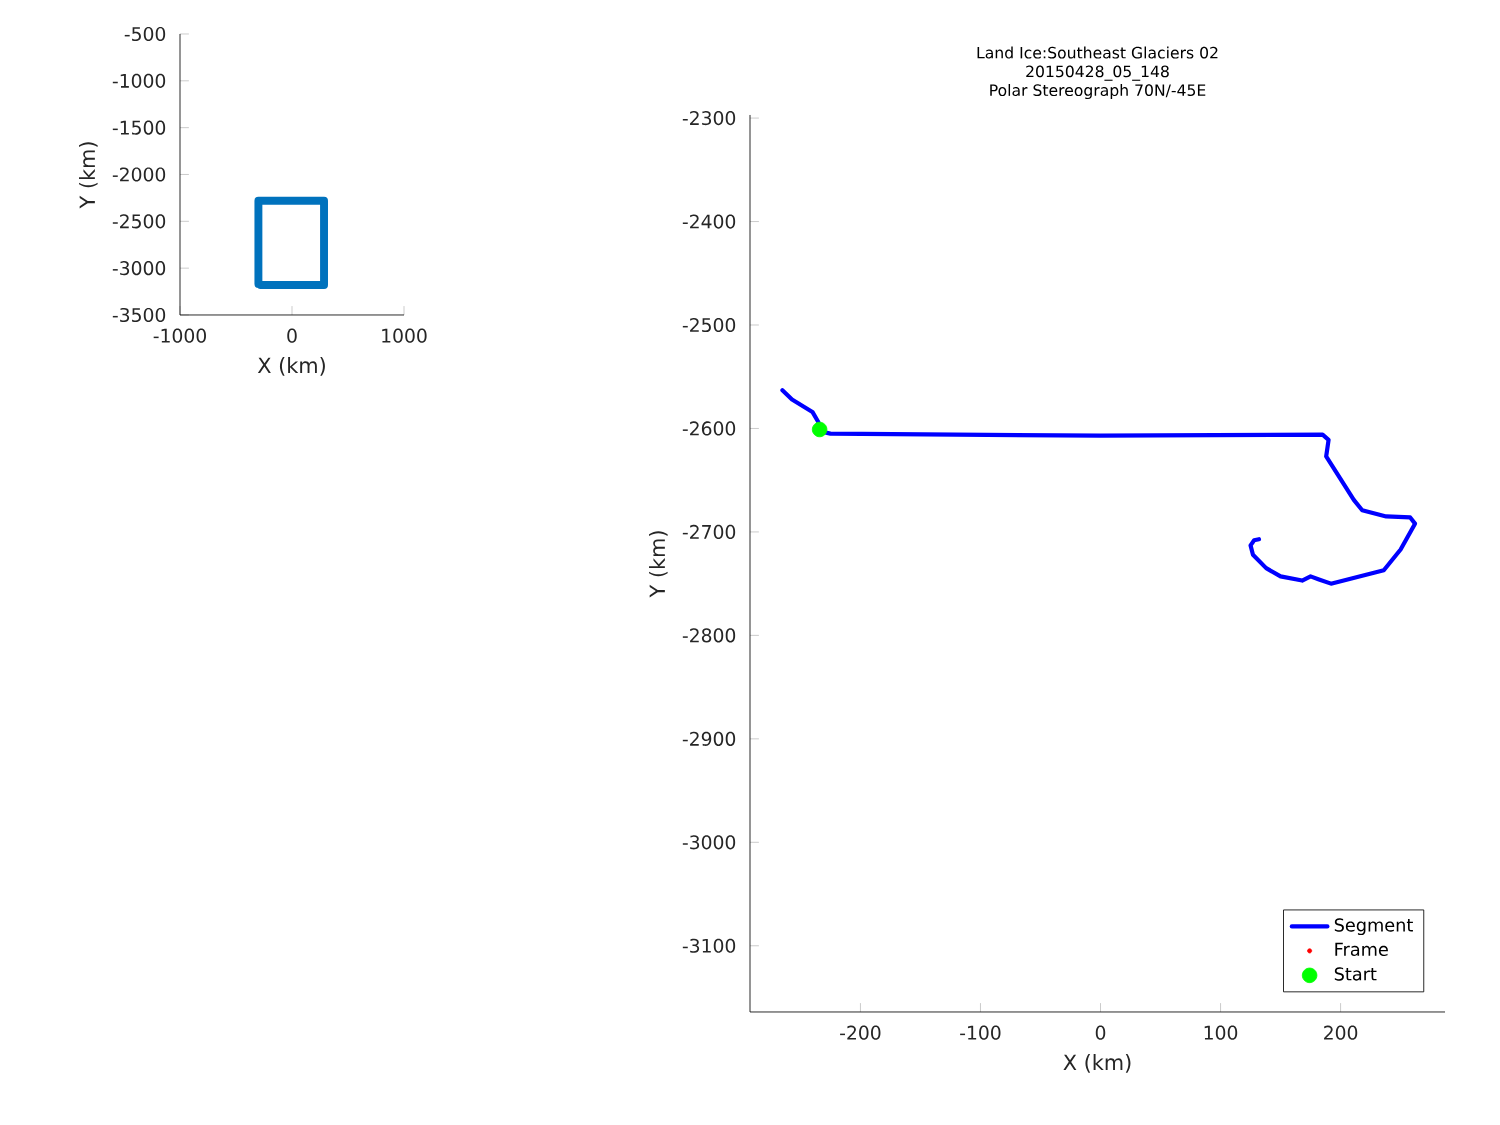 This screenshot has height=1125, width=1500. I want to click on x-tick-label: 100, so click(1221, 1032).